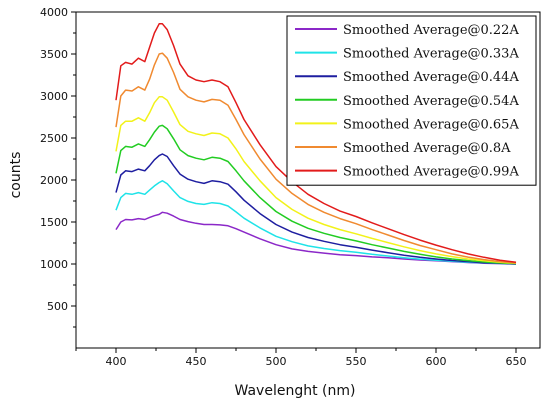  I want to click on legend-label: Smoothed Average@0.54A, so click(431, 101).